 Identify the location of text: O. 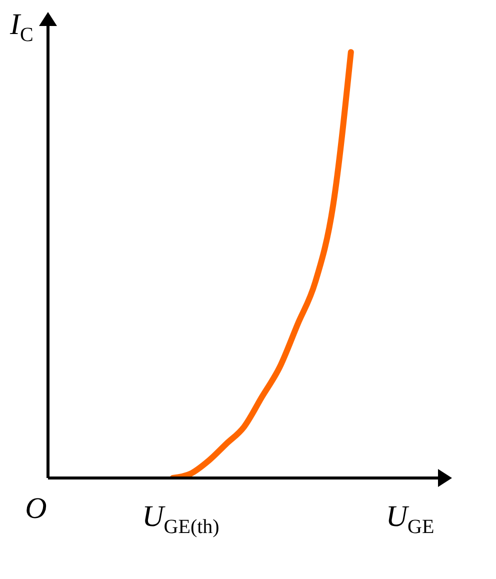
(36, 508).